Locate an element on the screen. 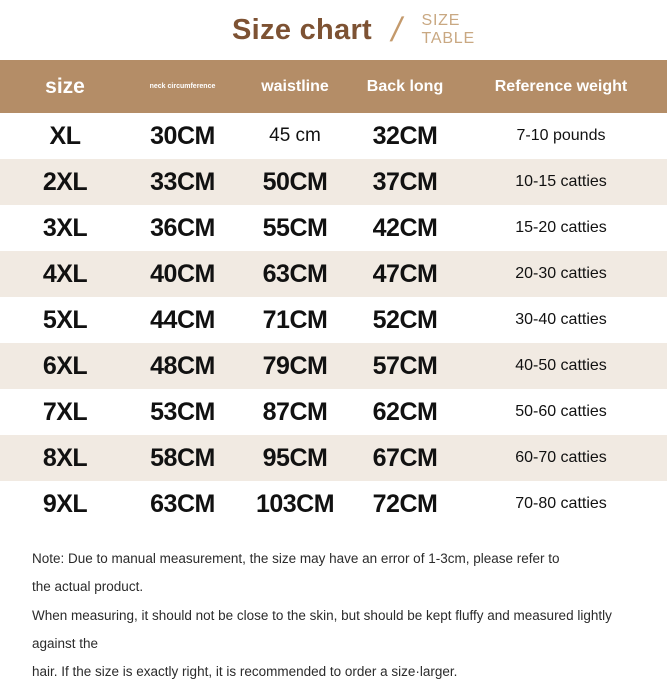  column-header-back-long: Back long is located at coordinates (405, 86).